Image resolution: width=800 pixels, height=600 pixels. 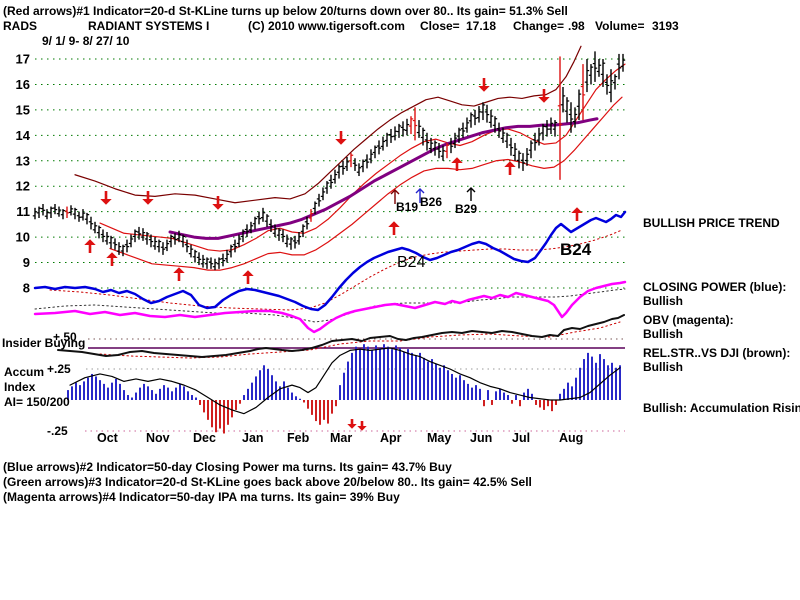 I want to click on close-label: Close=, so click(x=440, y=26).